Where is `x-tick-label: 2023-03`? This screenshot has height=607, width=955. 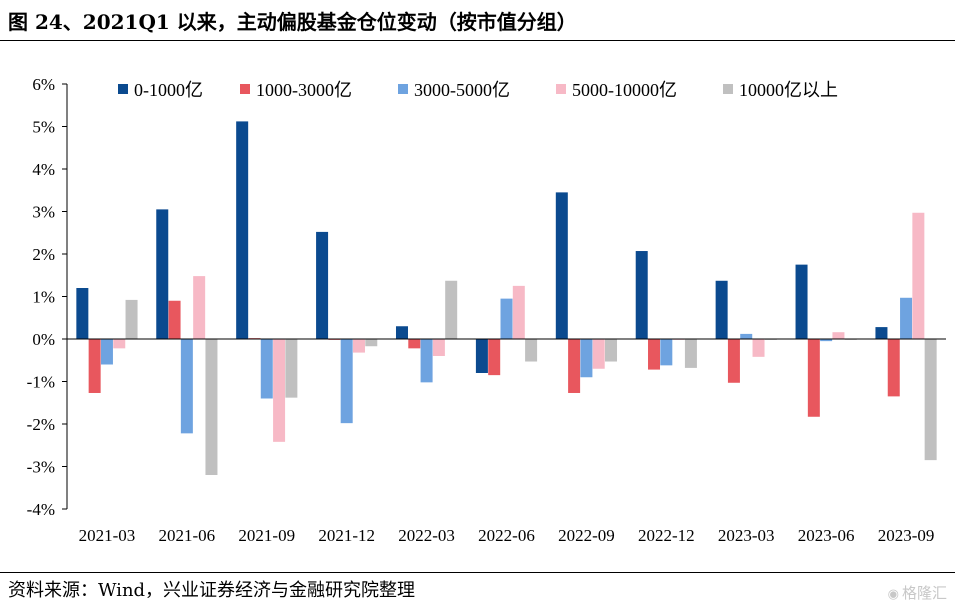
x-tick-label: 2023-03 is located at coordinates (746, 535).